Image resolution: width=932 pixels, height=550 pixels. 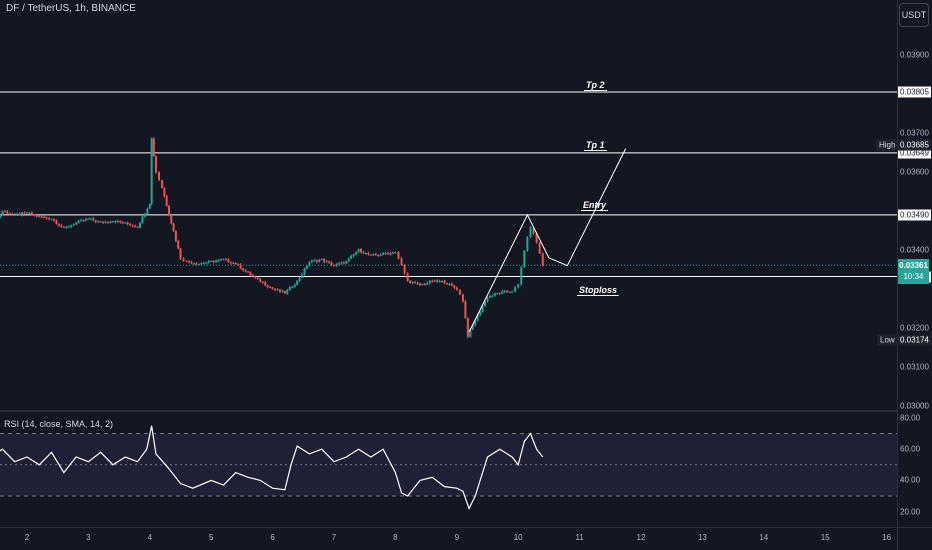 What do you see at coordinates (595, 145) in the screenshot?
I see `level-note-label: Tp 1` at bounding box center [595, 145].